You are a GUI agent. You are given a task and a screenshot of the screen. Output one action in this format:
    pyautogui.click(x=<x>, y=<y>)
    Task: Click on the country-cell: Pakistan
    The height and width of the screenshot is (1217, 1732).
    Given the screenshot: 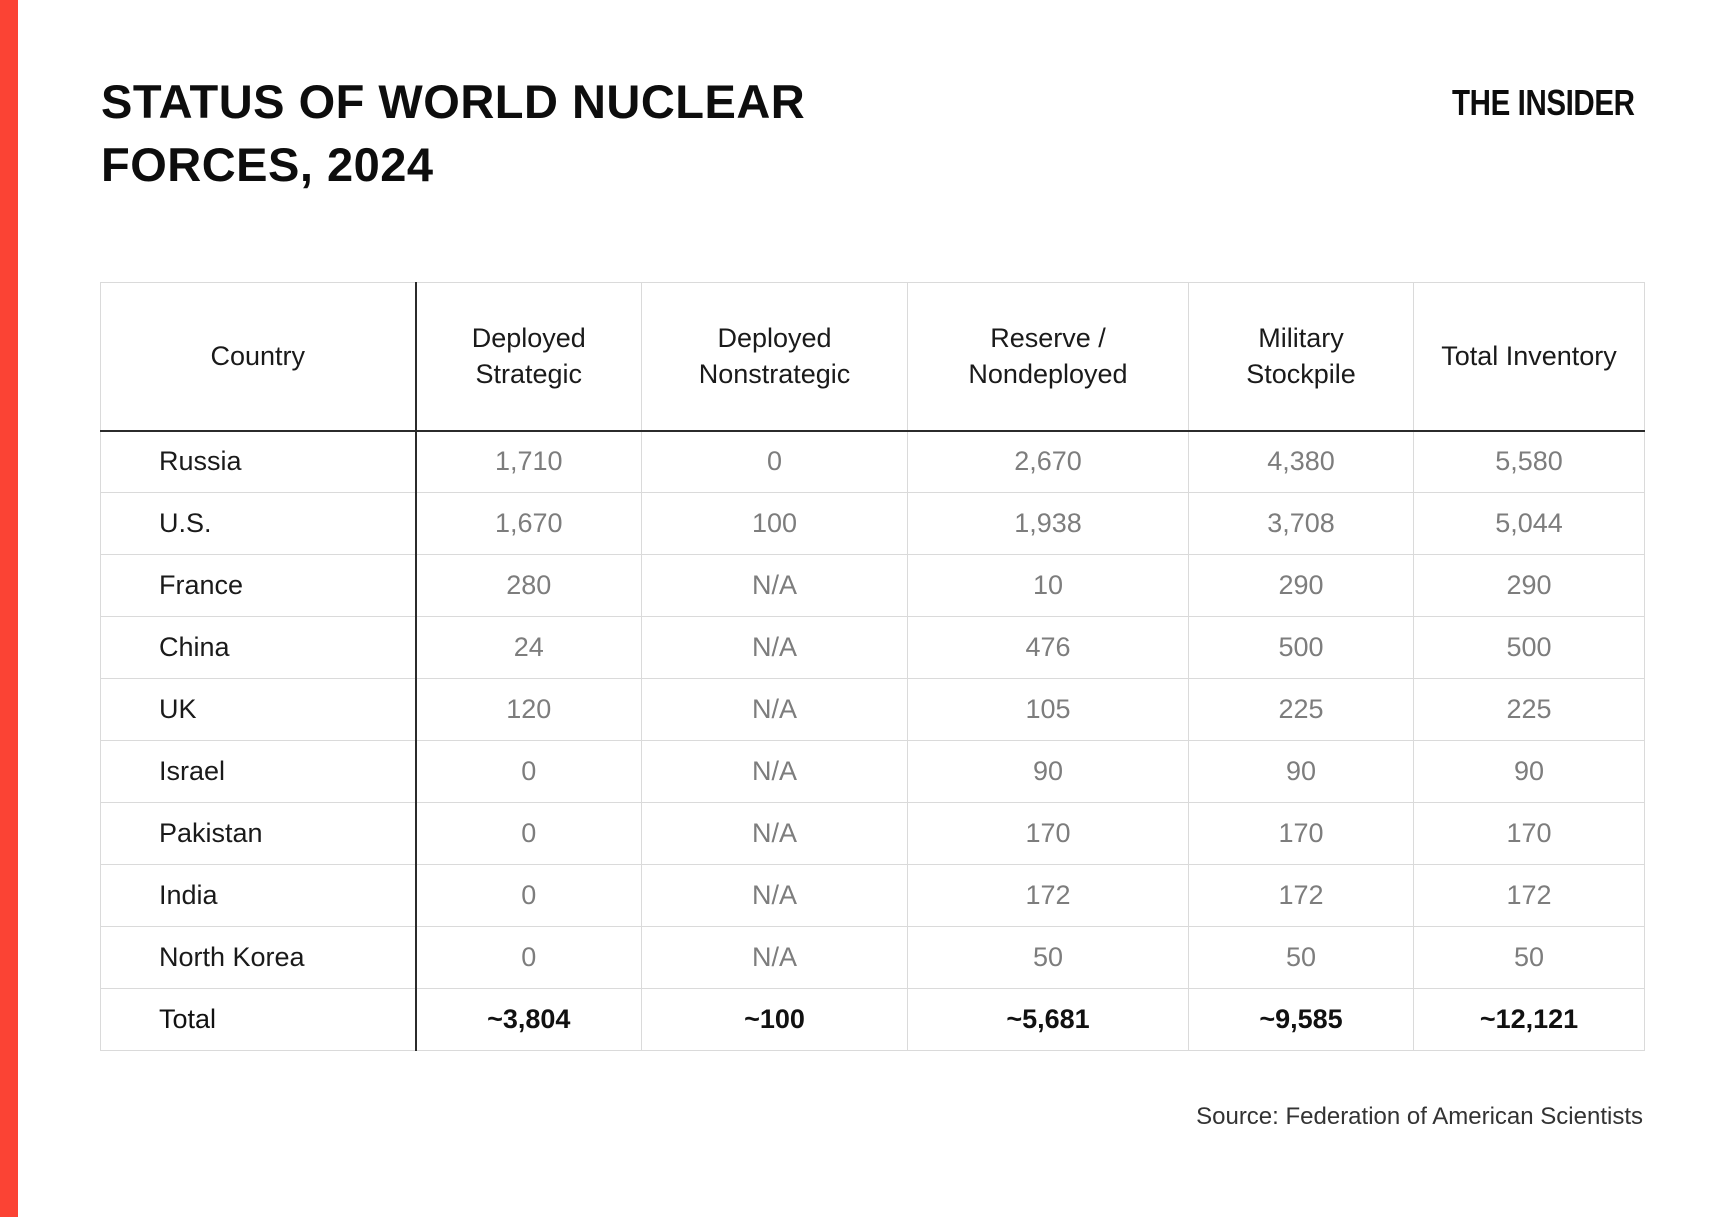 What is the action you would take?
    pyautogui.click(x=258, y=833)
    